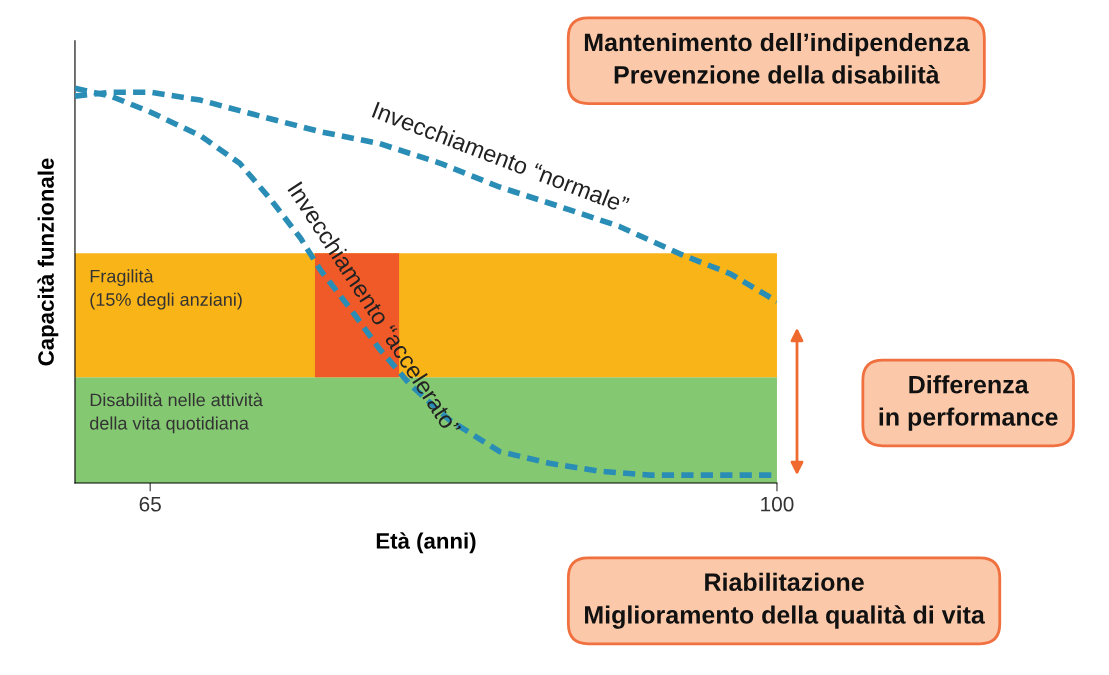 The image size is (1109, 675). What do you see at coordinates (48, 262) in the screenshot?
I see `y-axis-title: Capacità funzionale` at bounding box center [48, 262].